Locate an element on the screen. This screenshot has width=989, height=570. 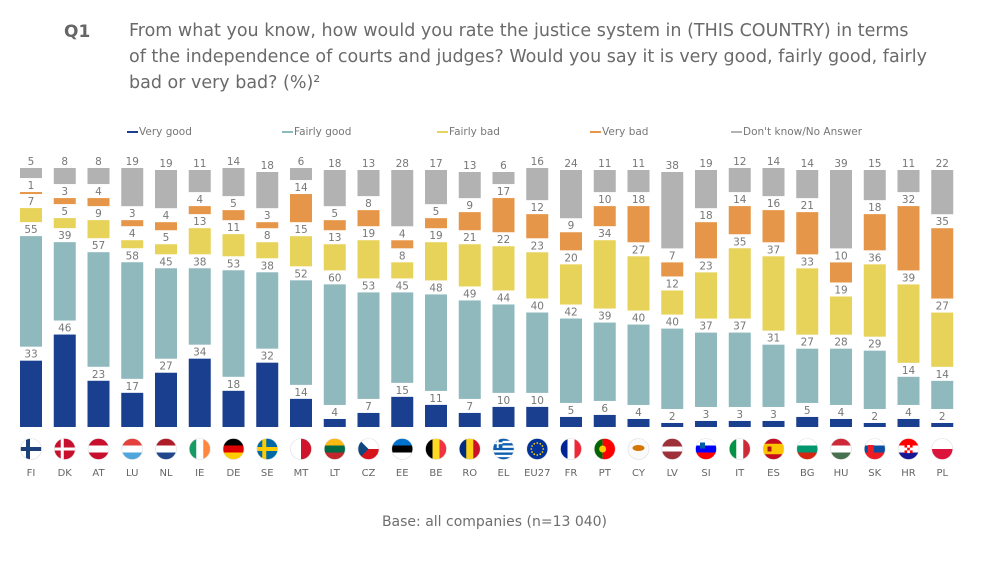
bar-fairly-good-eu27 is located at coordinates (537, 352).